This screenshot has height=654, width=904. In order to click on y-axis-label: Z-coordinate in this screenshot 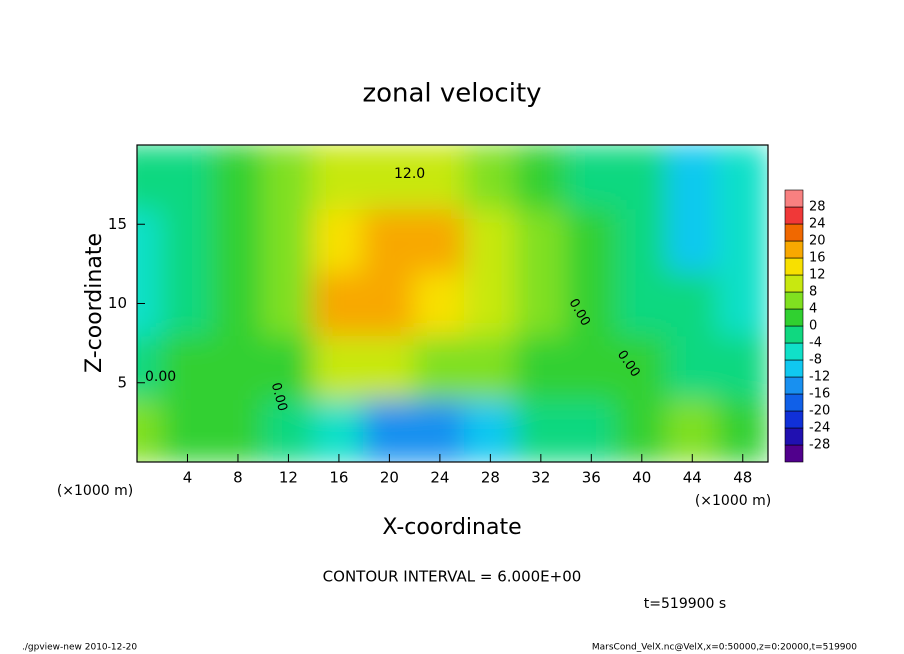, I will do `click(94, 303)`.